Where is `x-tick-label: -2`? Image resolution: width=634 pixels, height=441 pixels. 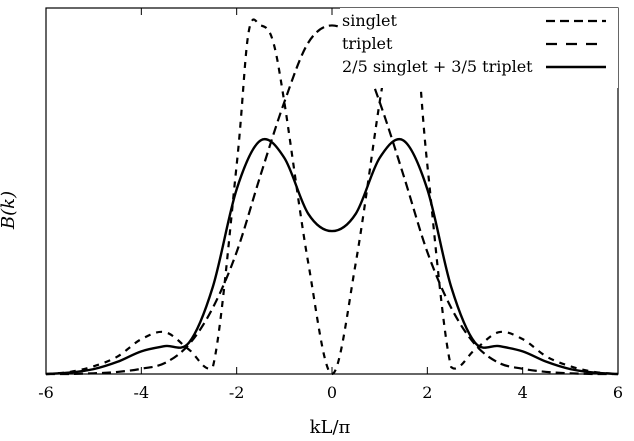
x-tick-label: -2 is located at coordinates (237, 392).